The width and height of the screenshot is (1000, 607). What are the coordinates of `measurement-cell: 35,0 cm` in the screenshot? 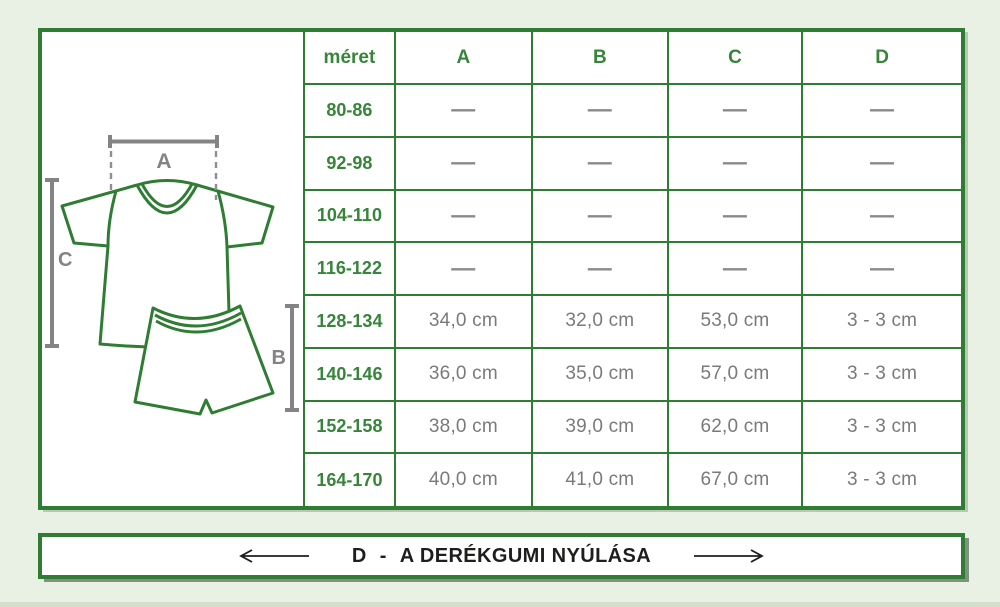 It's located at (599, 374).